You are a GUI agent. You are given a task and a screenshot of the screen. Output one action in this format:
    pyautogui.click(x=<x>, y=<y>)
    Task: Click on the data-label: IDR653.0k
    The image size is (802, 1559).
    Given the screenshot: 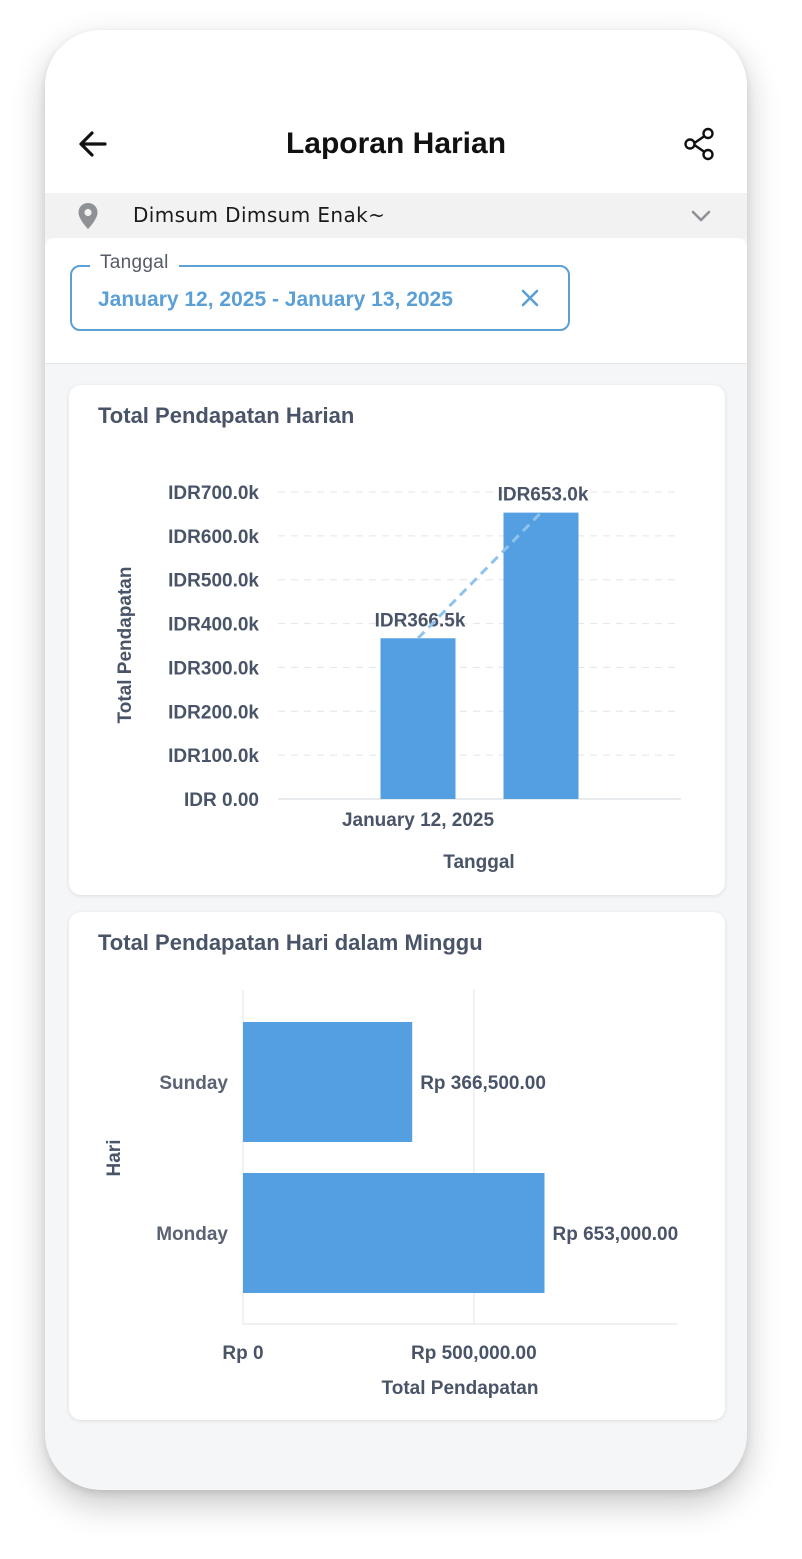 What is the action you would take?
    pyautogui.click(x=543, y=495)
    